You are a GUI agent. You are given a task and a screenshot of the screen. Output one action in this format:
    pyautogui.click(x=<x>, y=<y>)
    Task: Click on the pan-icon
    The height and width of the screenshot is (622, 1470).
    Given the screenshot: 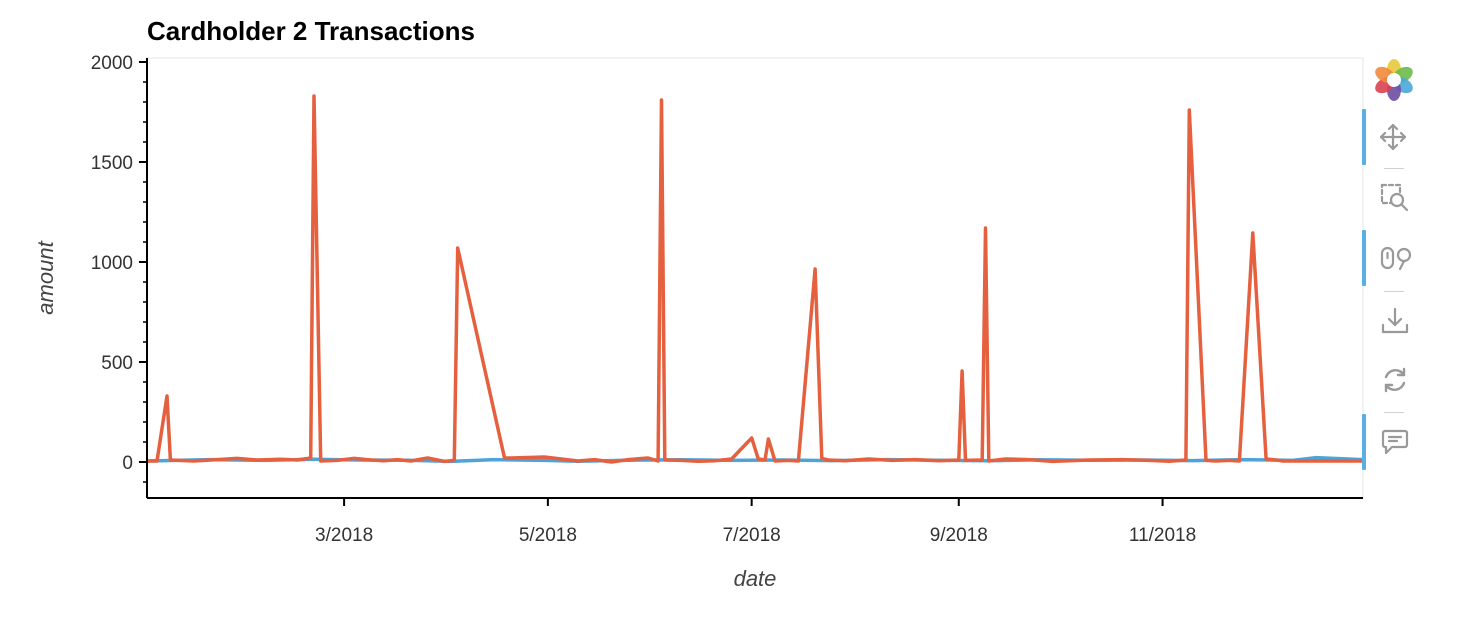 What is the action you would take?
    pyautogui.click(x=1393, y=137)
    